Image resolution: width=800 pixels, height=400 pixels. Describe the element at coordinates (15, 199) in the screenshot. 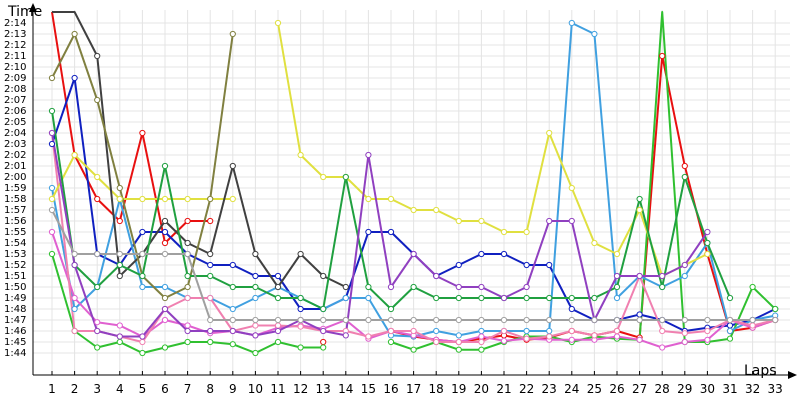

I see `y-tick-label: 1:58` at that location.